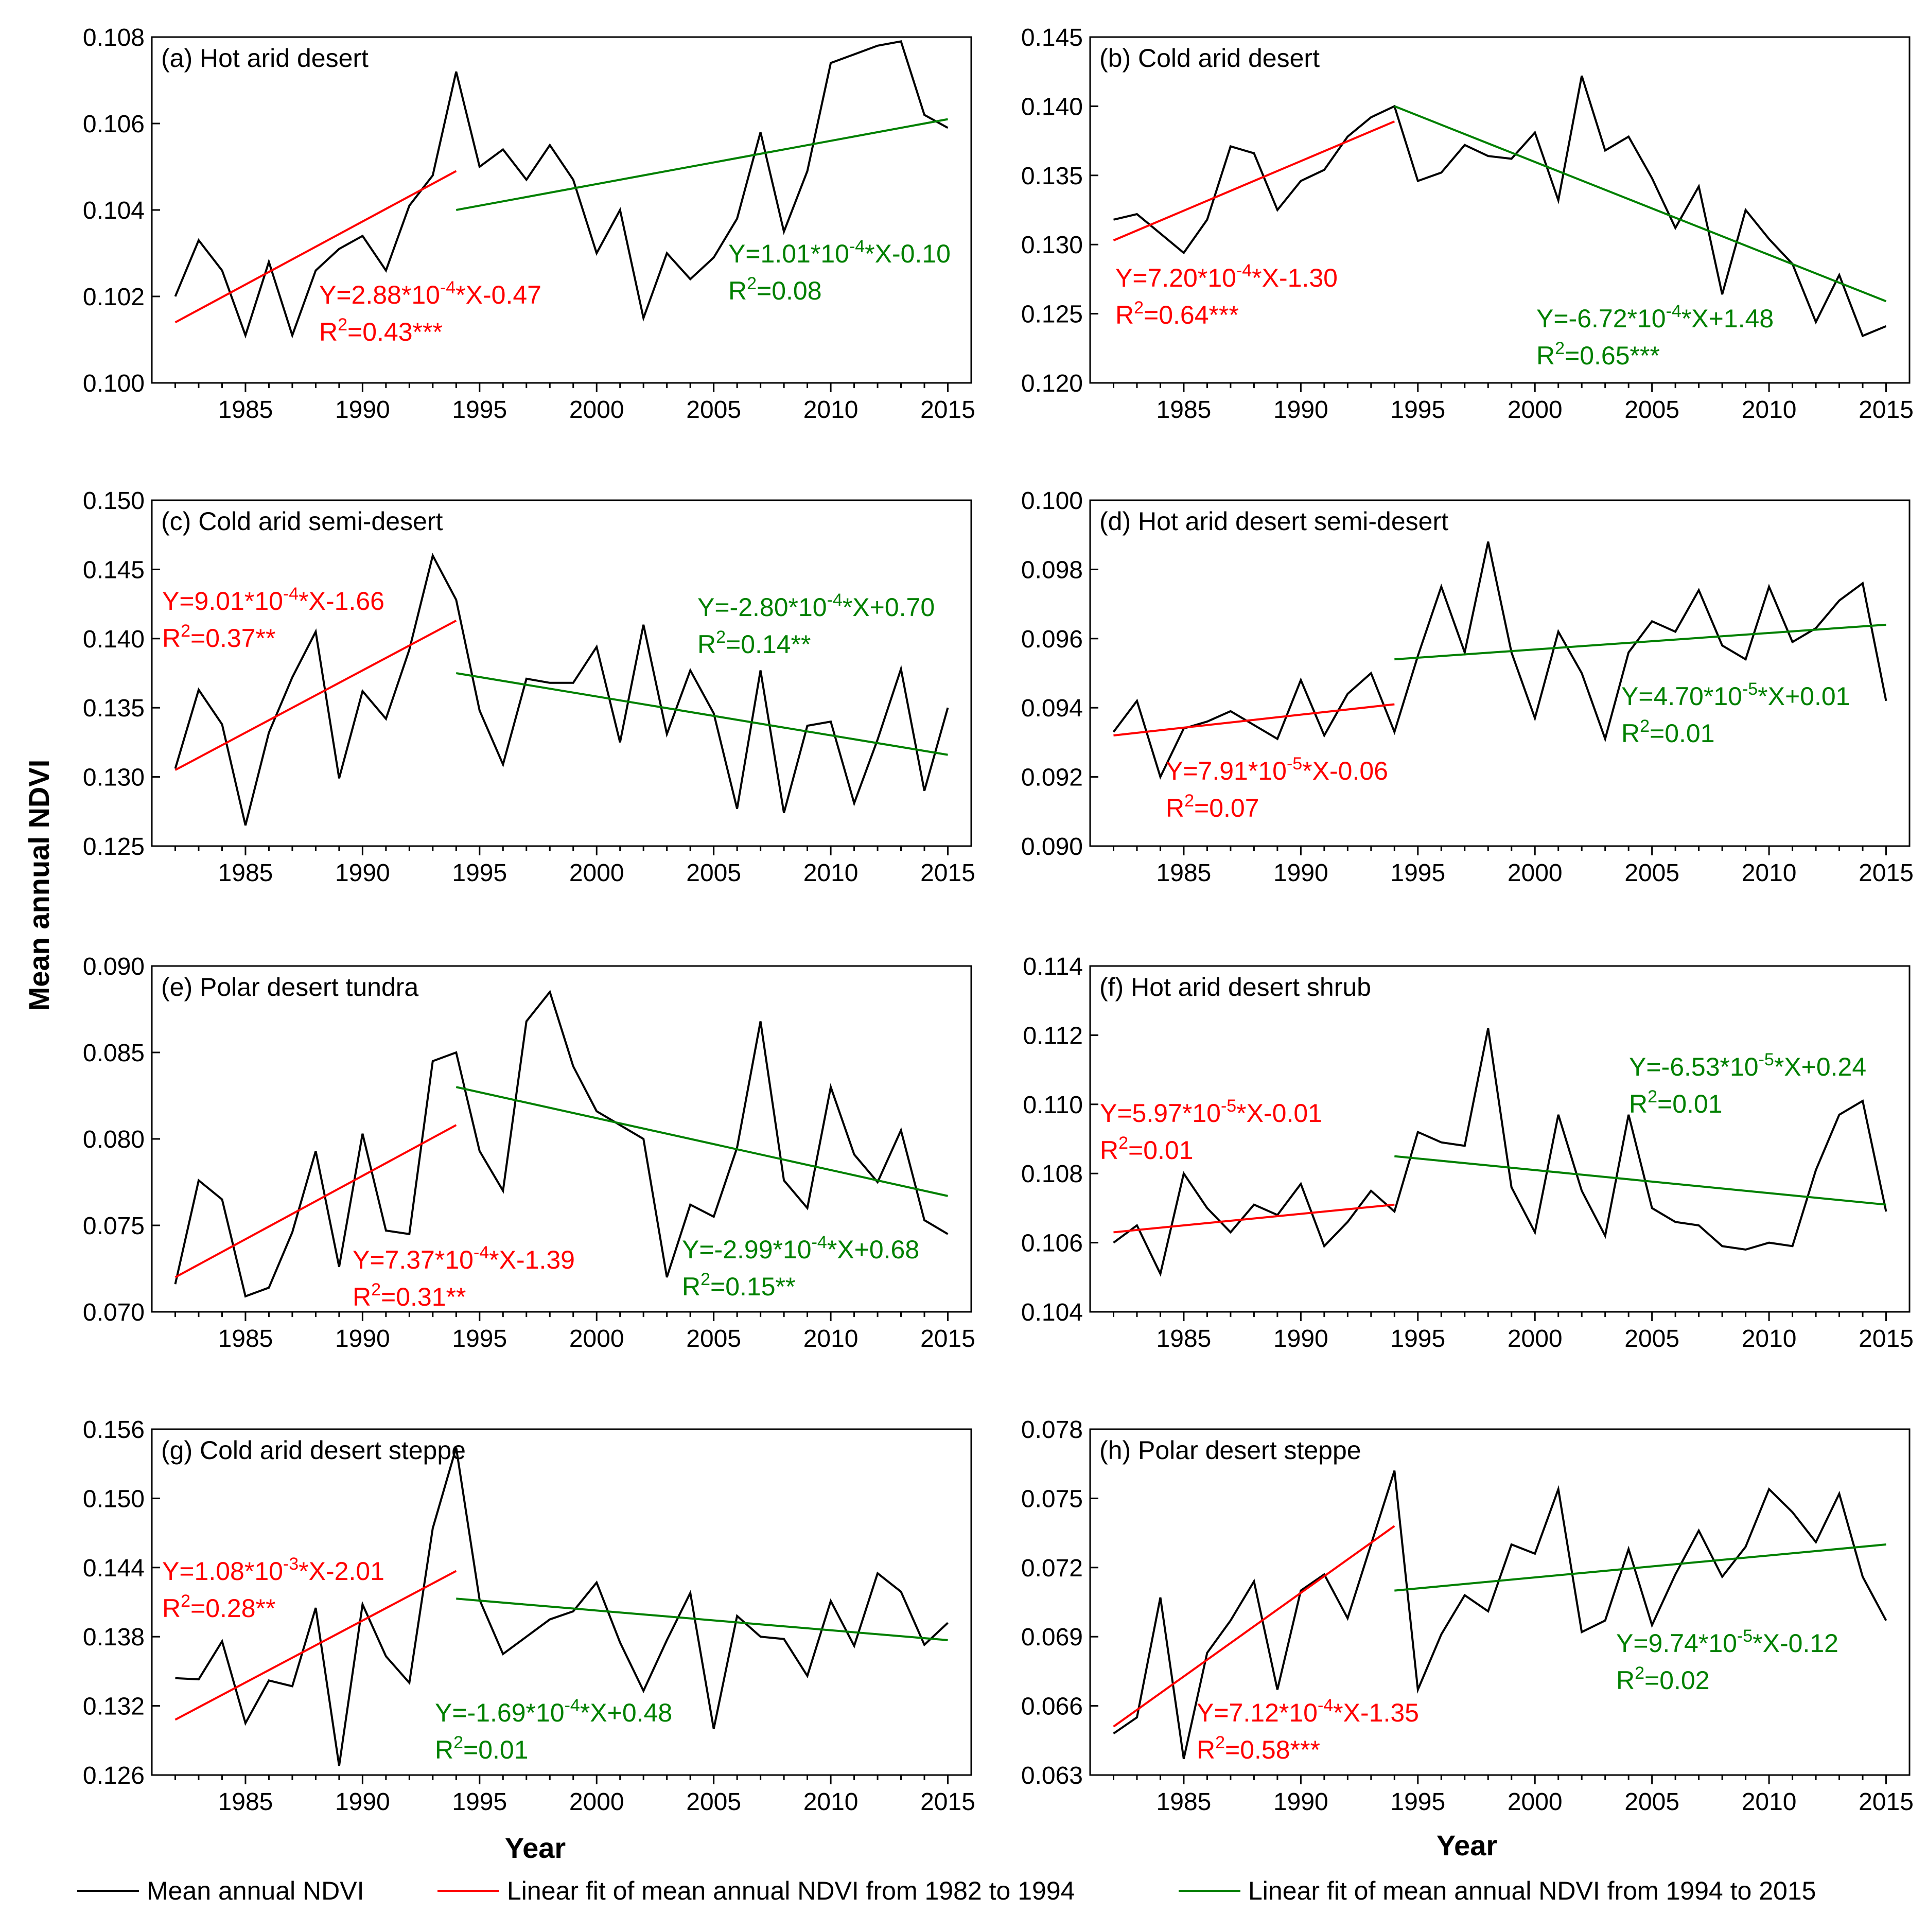 Image resolution: width=1927 pixels, height=1932 pixels. I want to click on fit1-r2: R2=0.37**, so click(218, 637).